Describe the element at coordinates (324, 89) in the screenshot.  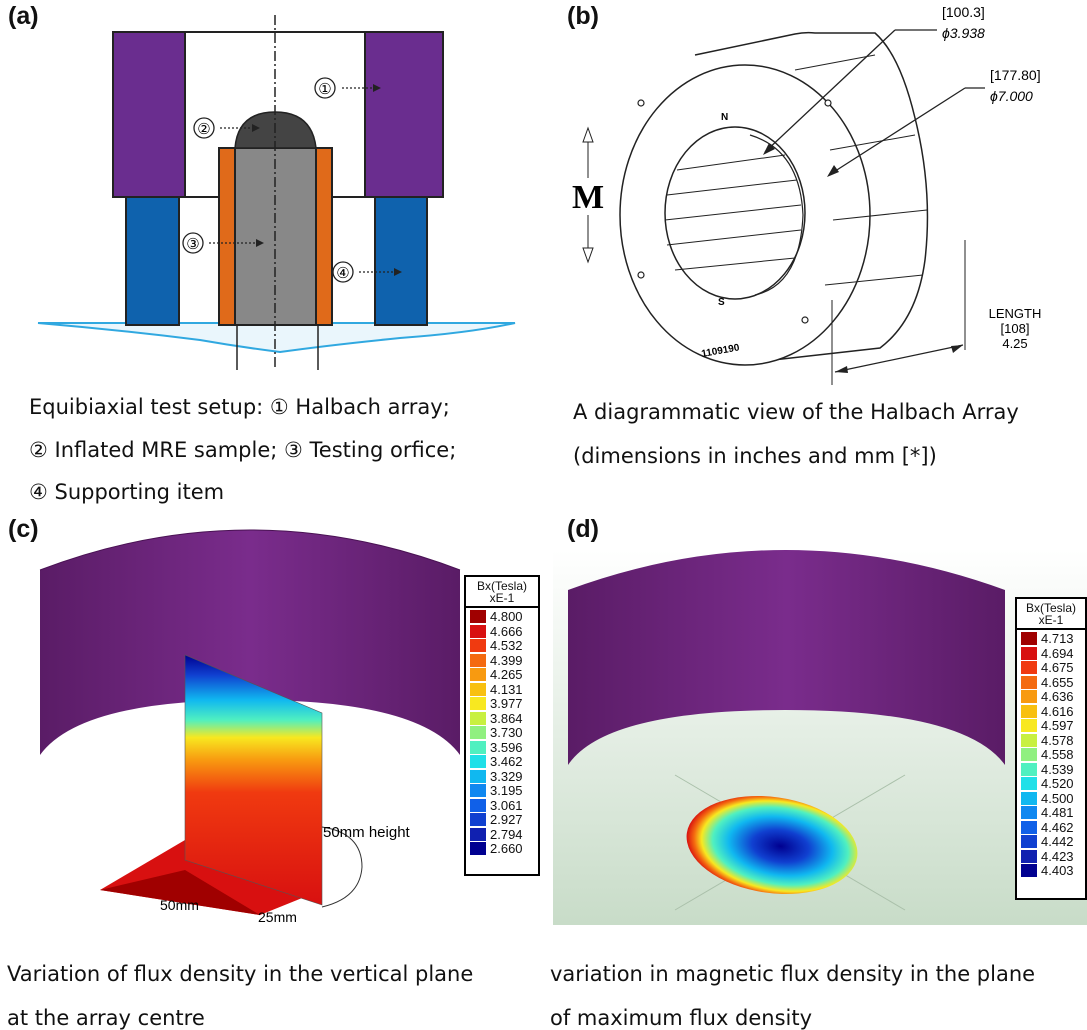
I see `svg-text: ①` at that location.